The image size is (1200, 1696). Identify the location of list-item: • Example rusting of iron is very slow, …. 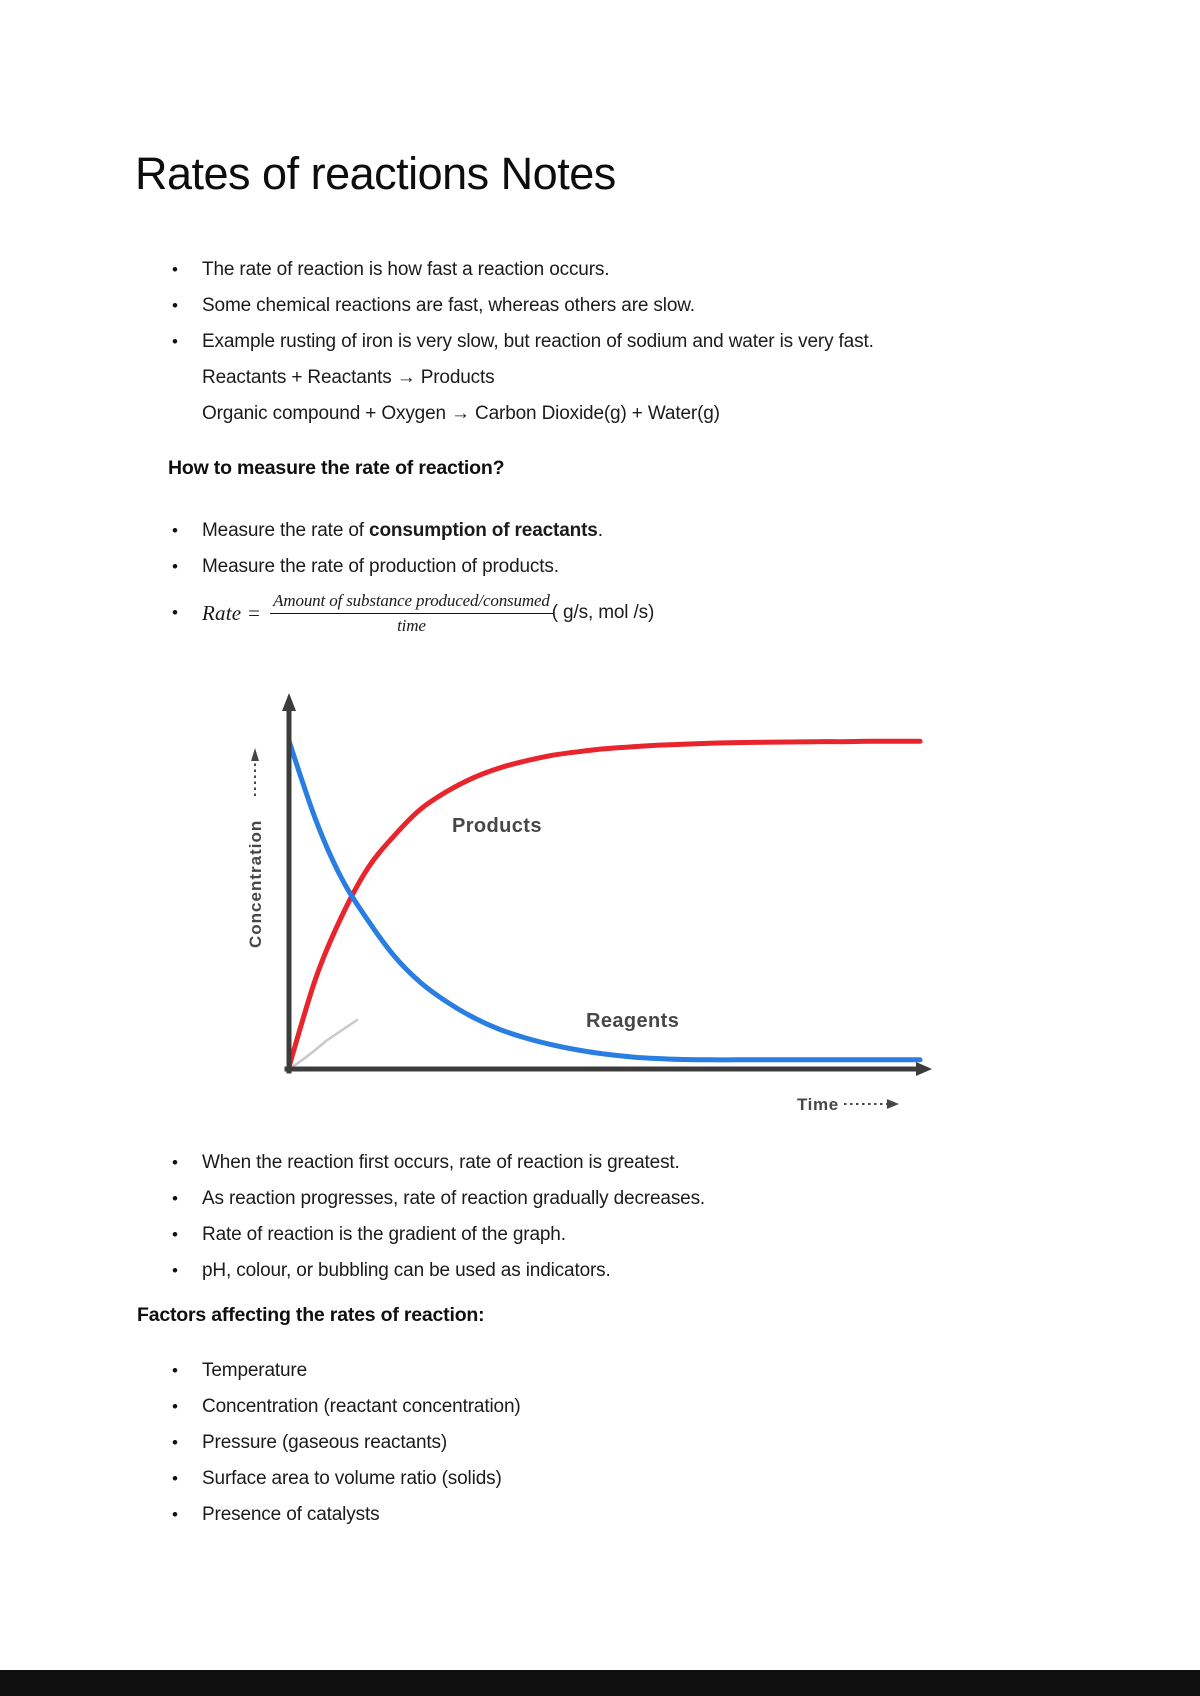
(618, 342).